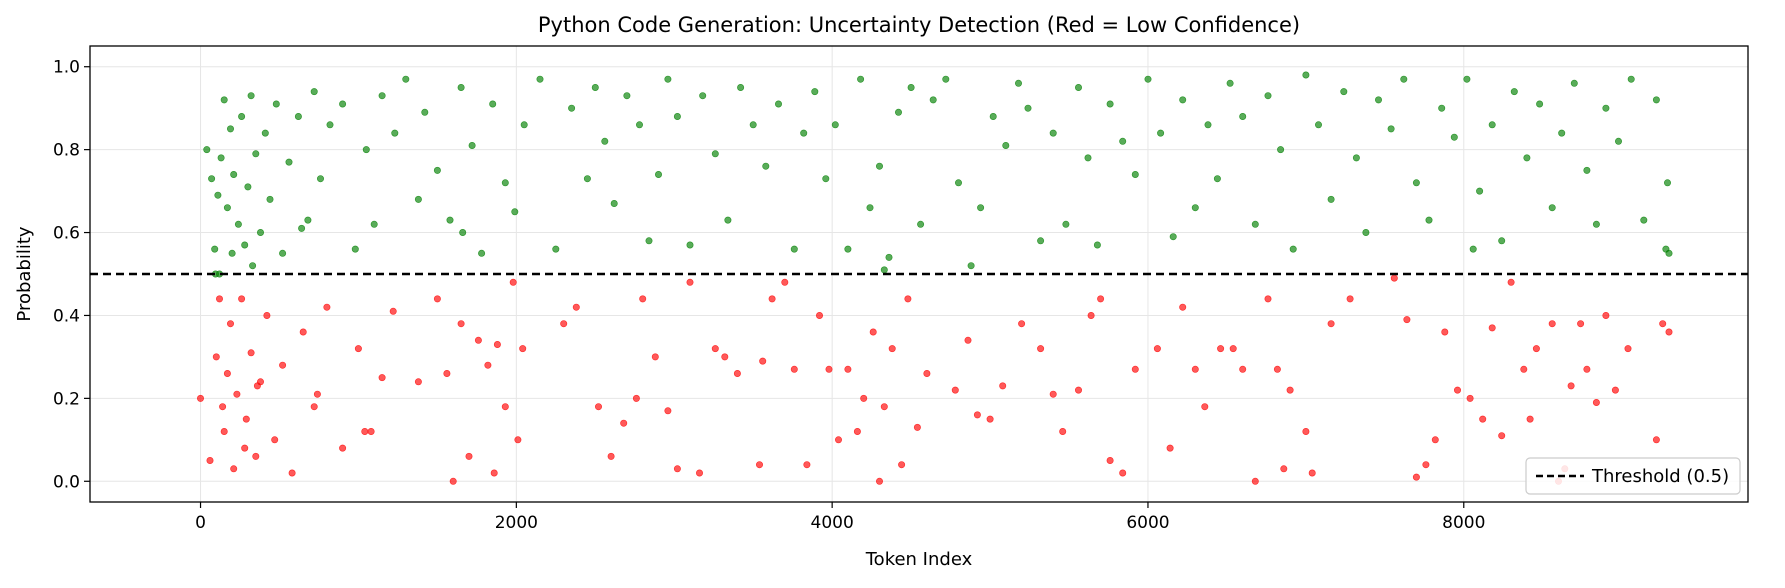  I want to click on x-tick-label: 2000, so click(516, 523).